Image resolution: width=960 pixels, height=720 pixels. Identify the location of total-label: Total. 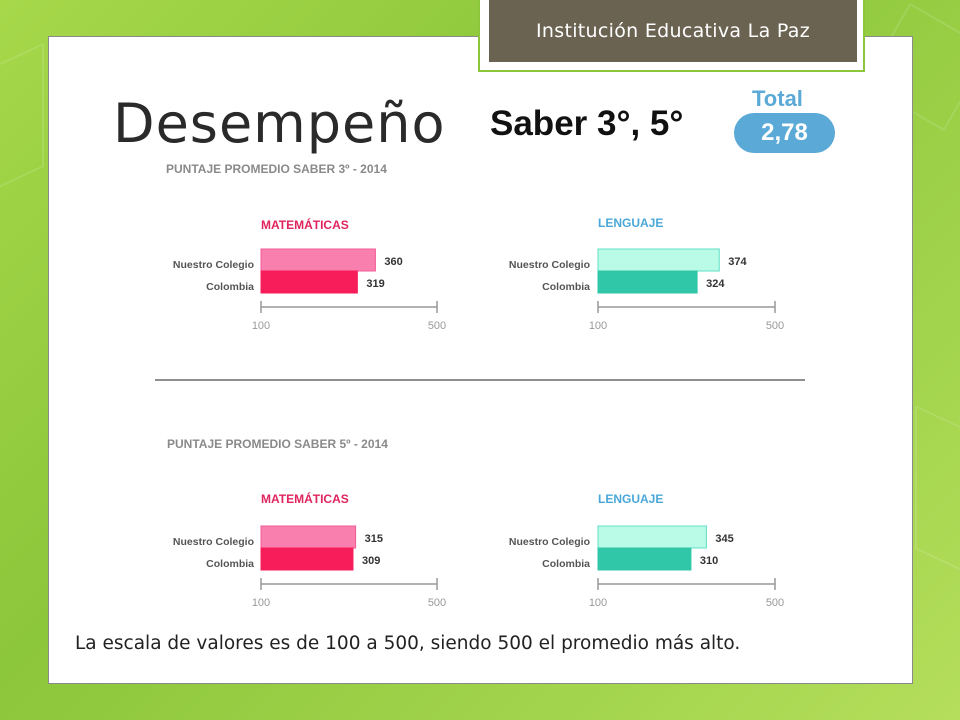
(777, 98).